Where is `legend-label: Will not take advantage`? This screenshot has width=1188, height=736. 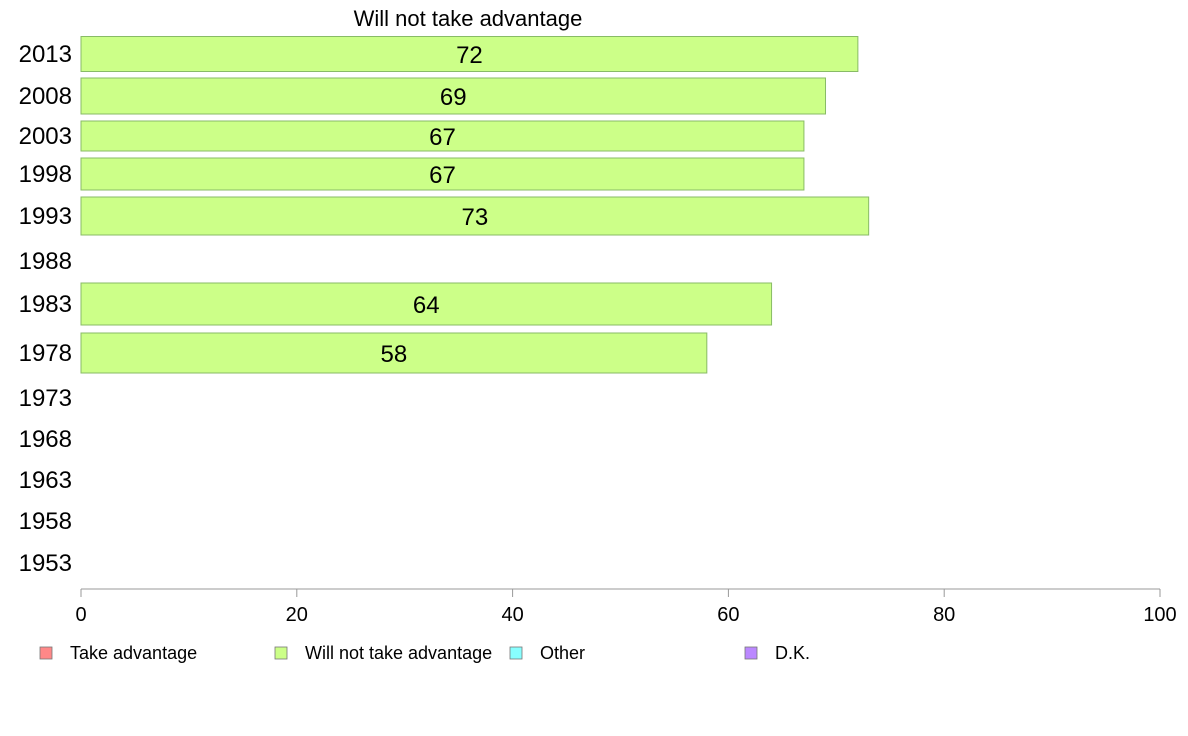 legend-label: Will not take advantage is located at coordinates (398, 653).